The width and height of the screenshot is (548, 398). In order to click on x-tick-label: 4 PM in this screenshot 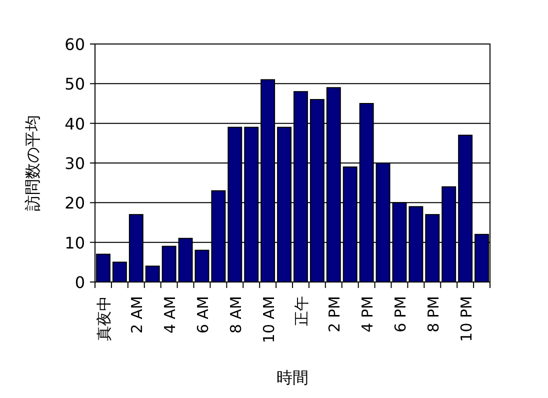, I will do `click(367, 314)`.